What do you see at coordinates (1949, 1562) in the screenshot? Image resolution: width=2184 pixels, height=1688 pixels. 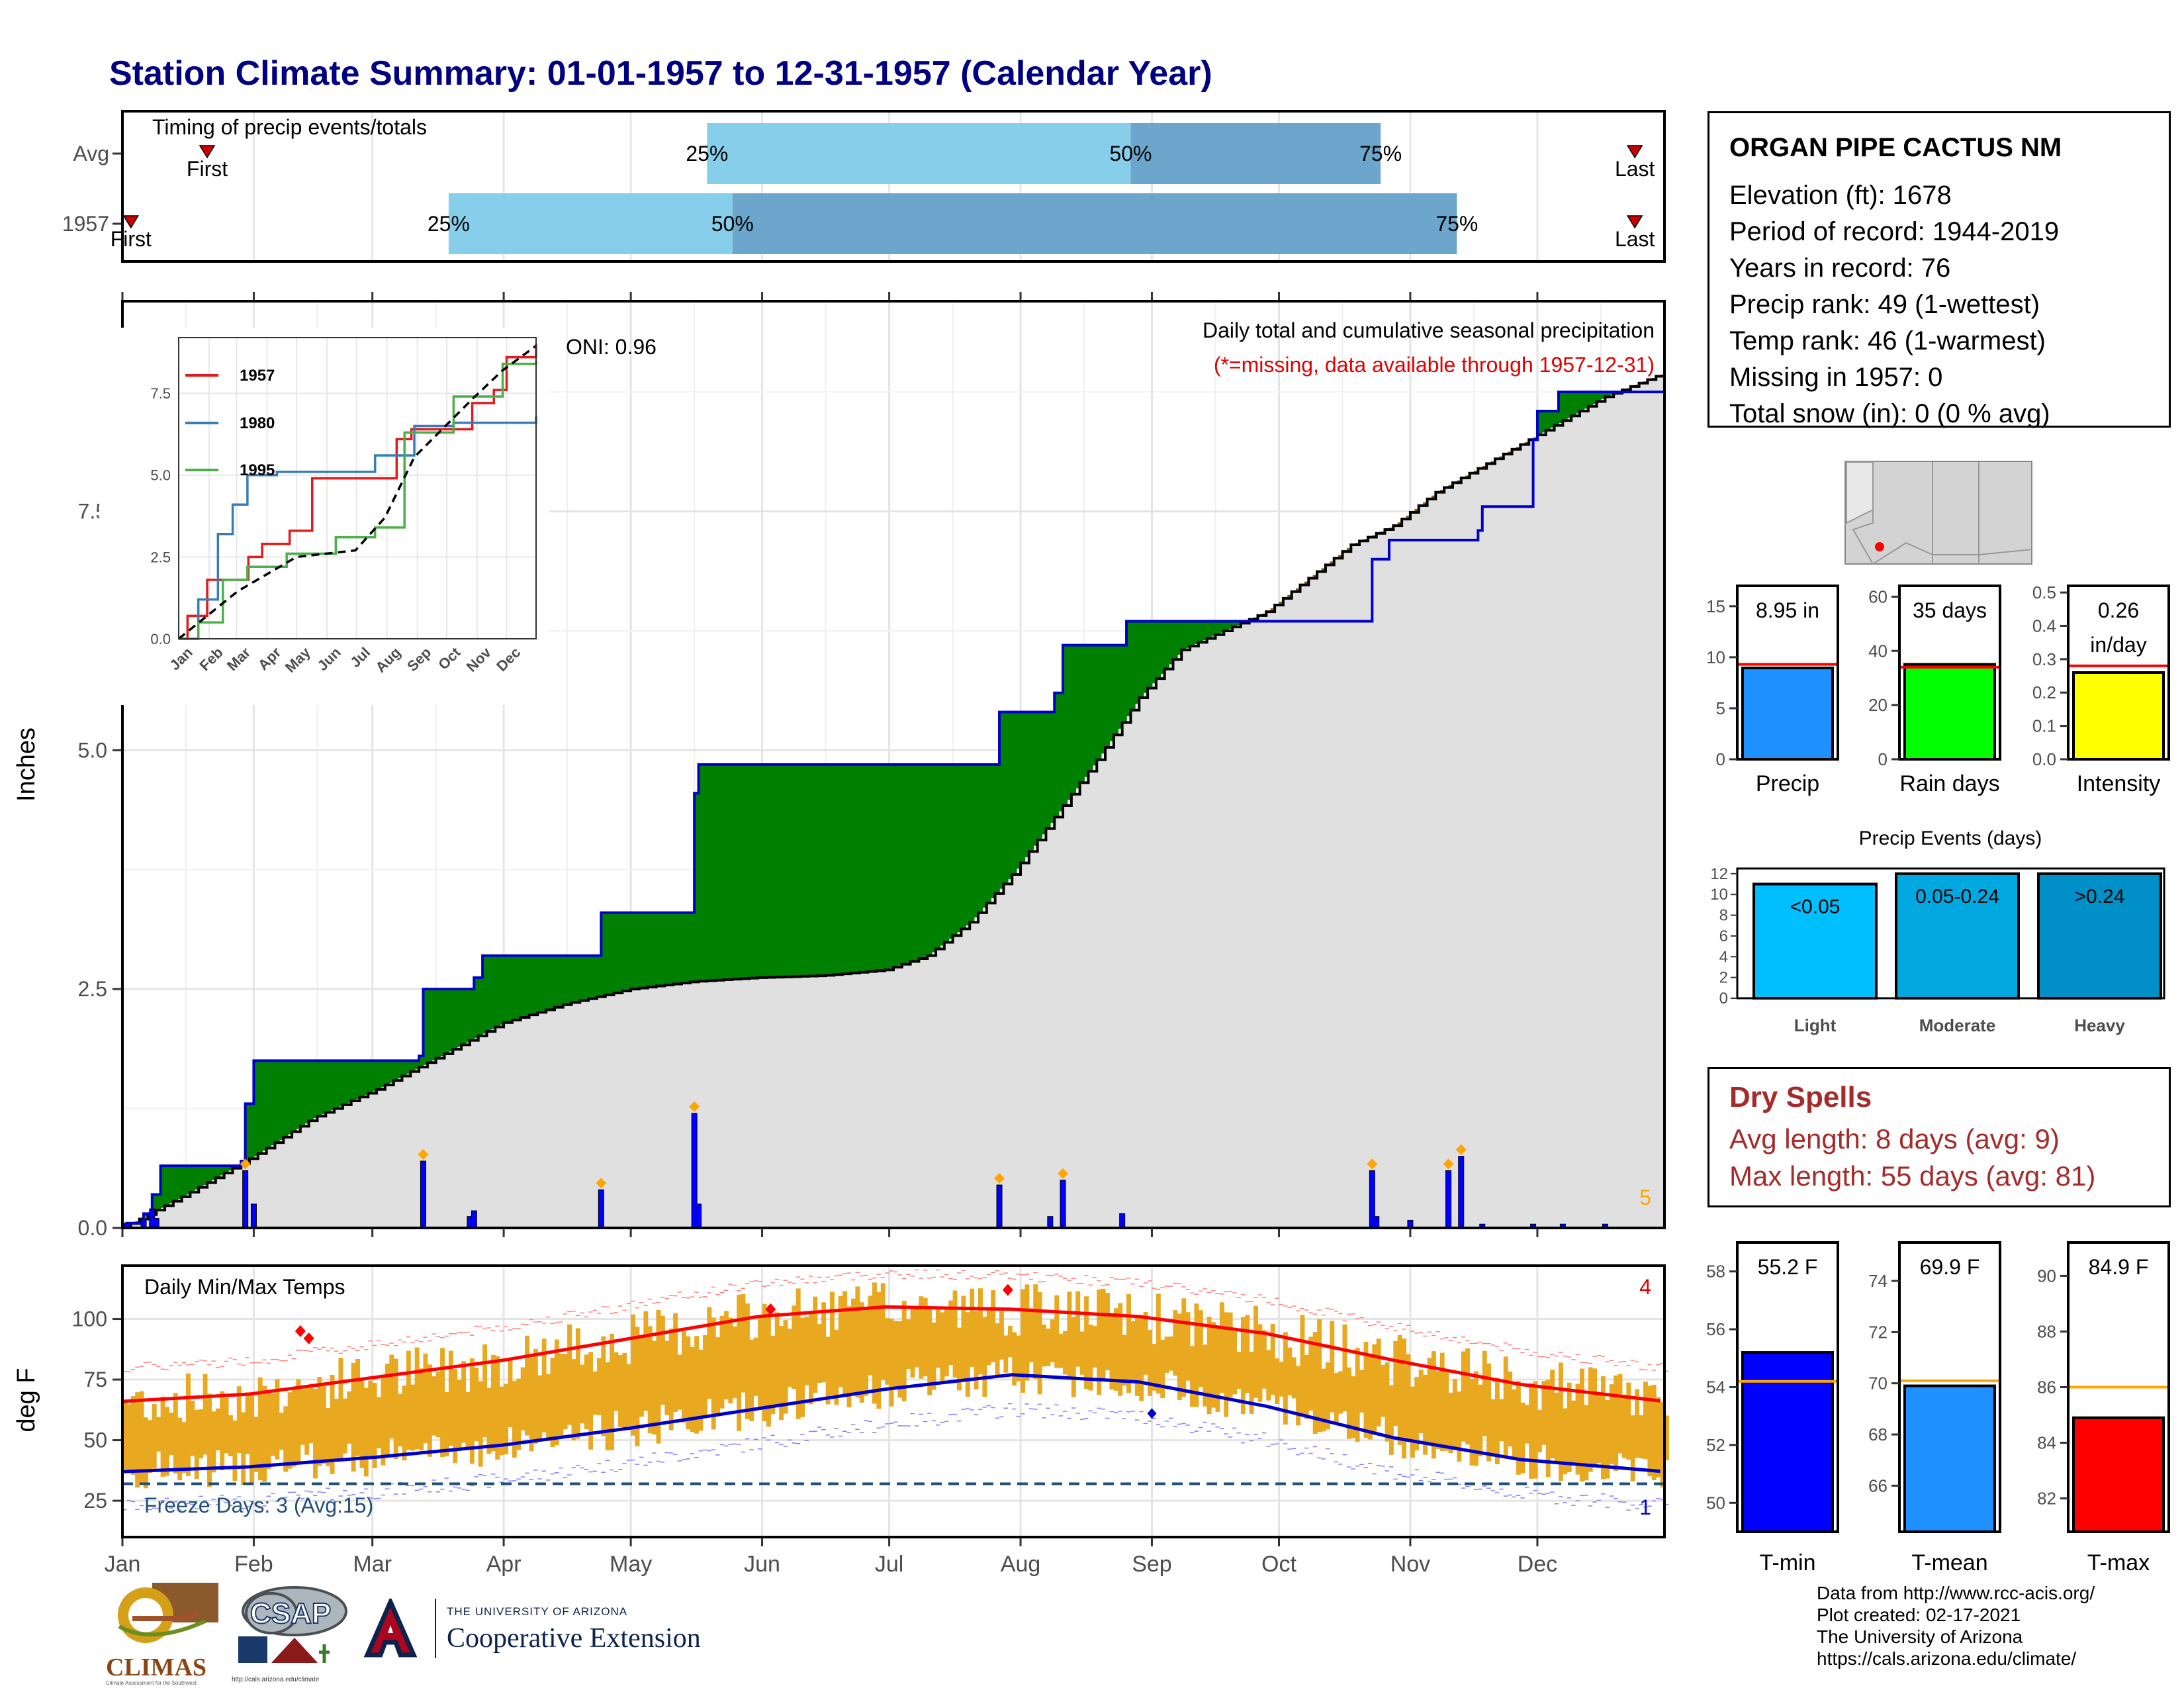 I see `temp-summary-label: T-mean` at bounding box center [1949, 1562].